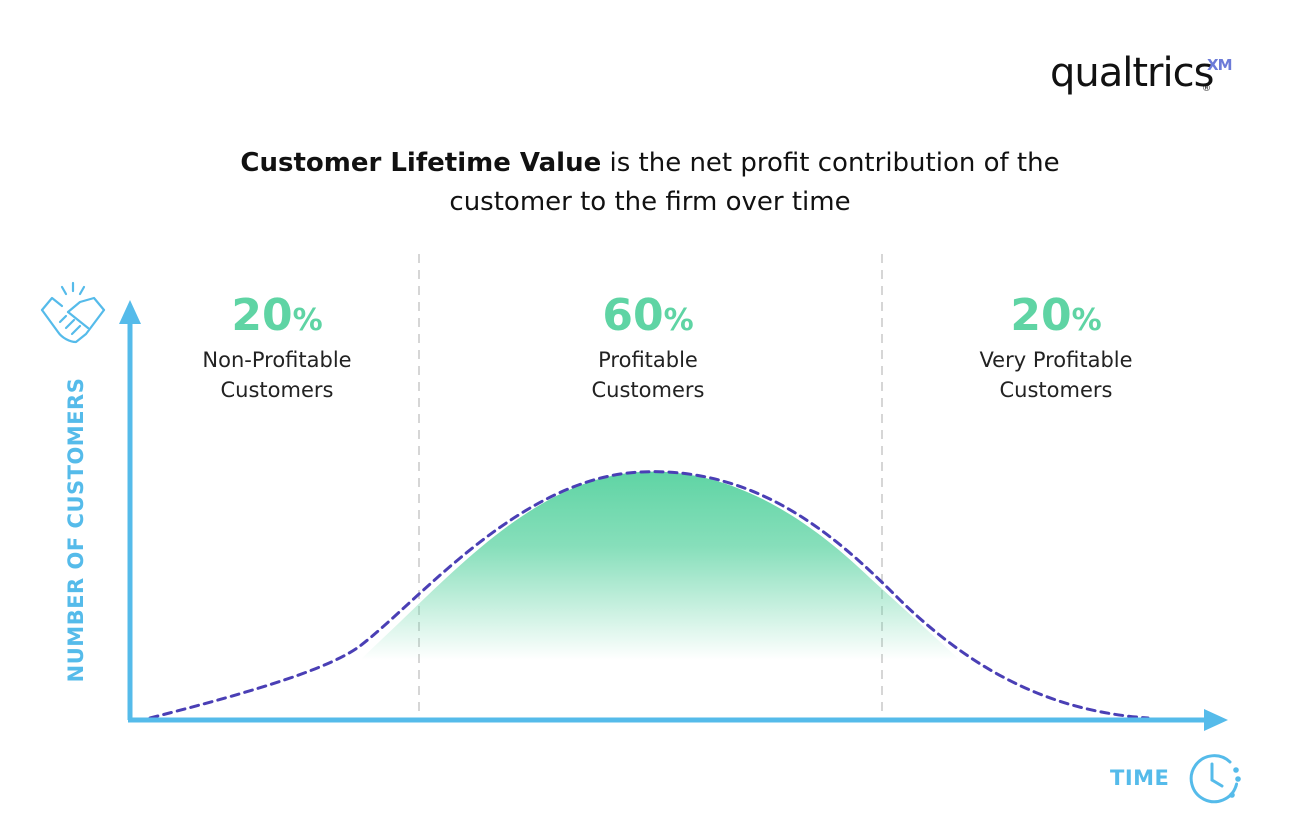 This screenshot has width=1294, height=827. Describe the element at coordinates (648, 360) in the screenshot. I see `segment-label-line-1: Profitable` at that location.